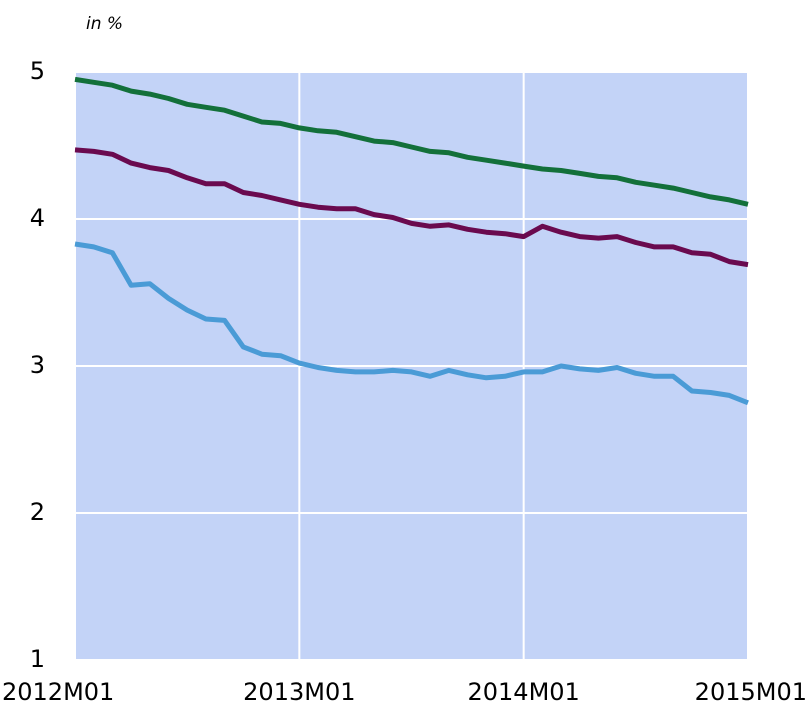  What do you see at coordinates (37, 659) in the screenshot?
I see `y-tick-label: 1` at bounding box center [37, 659].